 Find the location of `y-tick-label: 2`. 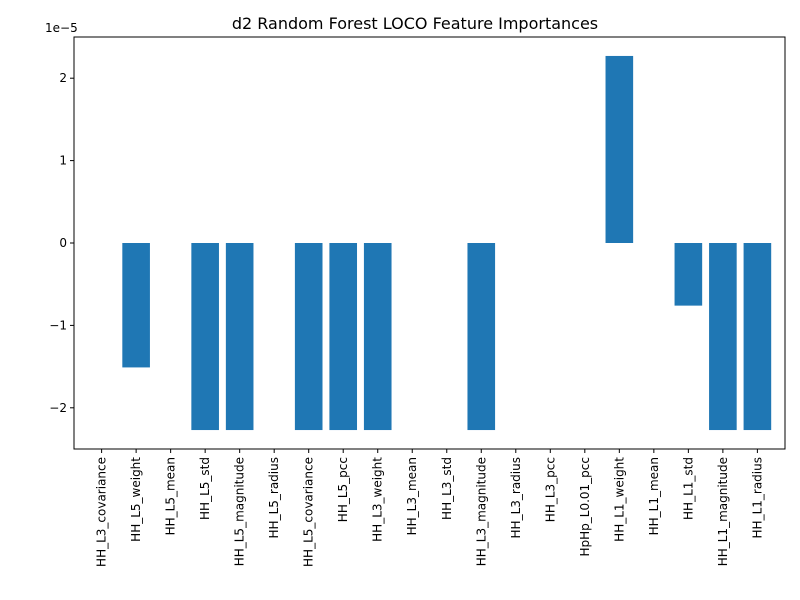

y-tick-label: 2 is located at coordinates (63, 78).